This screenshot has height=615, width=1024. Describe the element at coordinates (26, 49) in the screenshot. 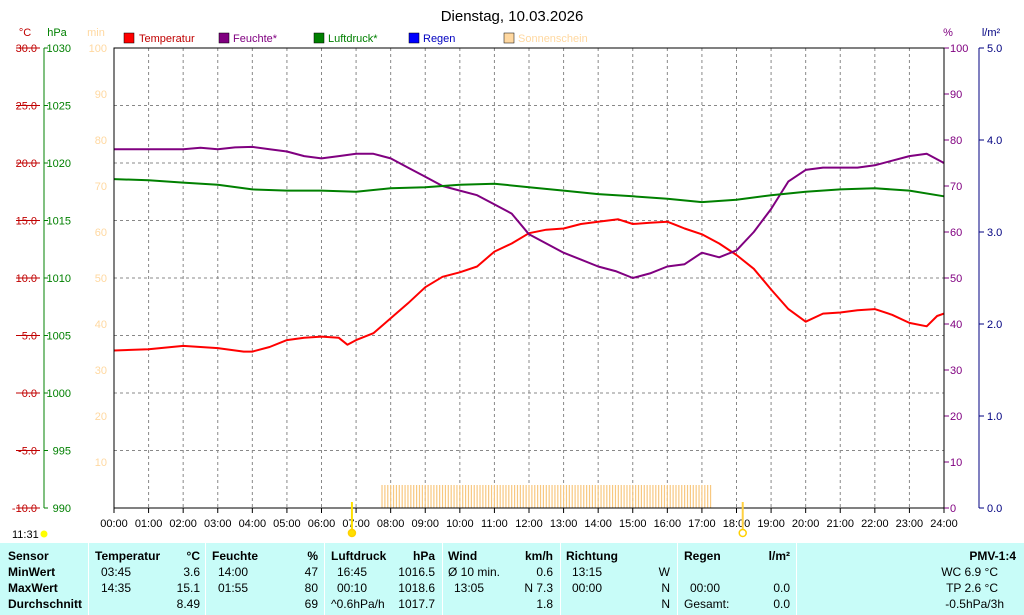

I see `temp-tick-label: 30.0` at that location.